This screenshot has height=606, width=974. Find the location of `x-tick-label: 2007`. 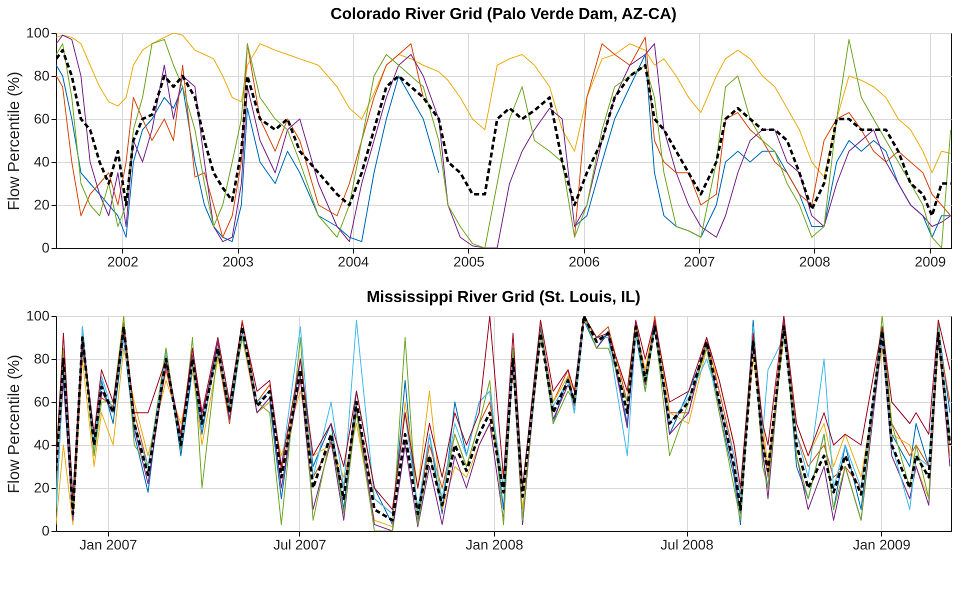

x-tick-label: 2007 is located at coordinates (700, 262).